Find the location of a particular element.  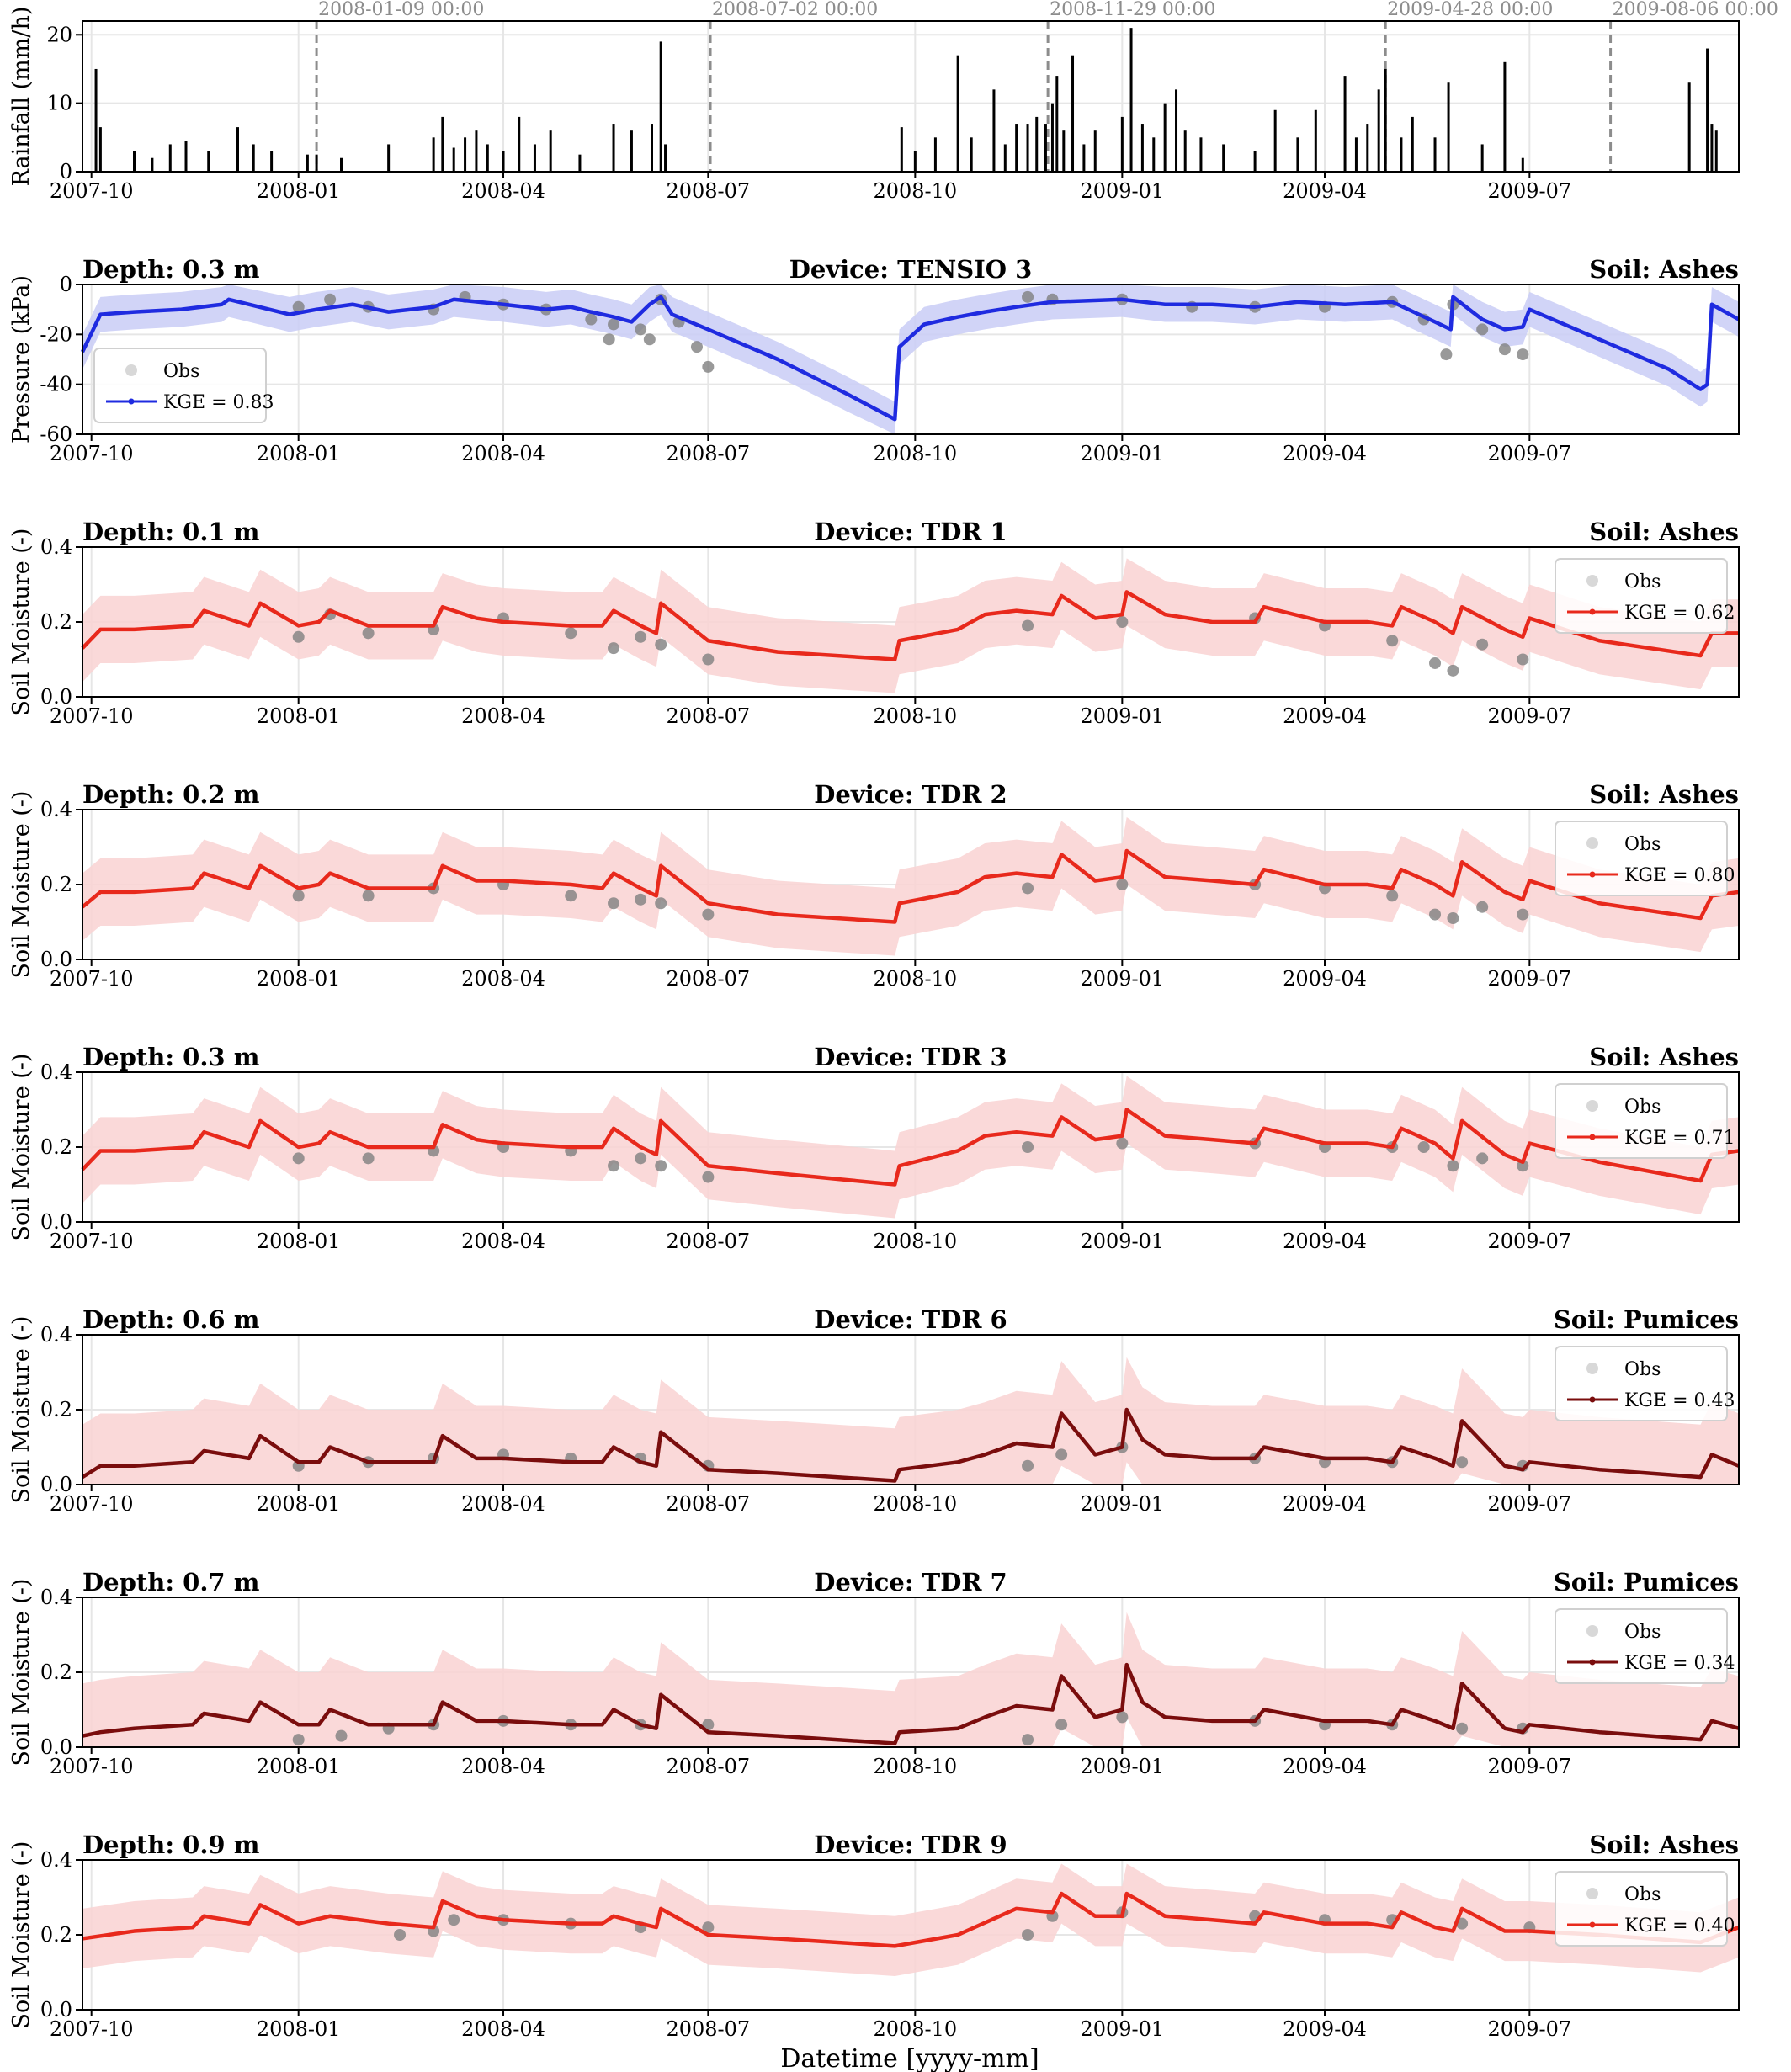

y-tick-label: -20 is located at coordinates (56, 334).